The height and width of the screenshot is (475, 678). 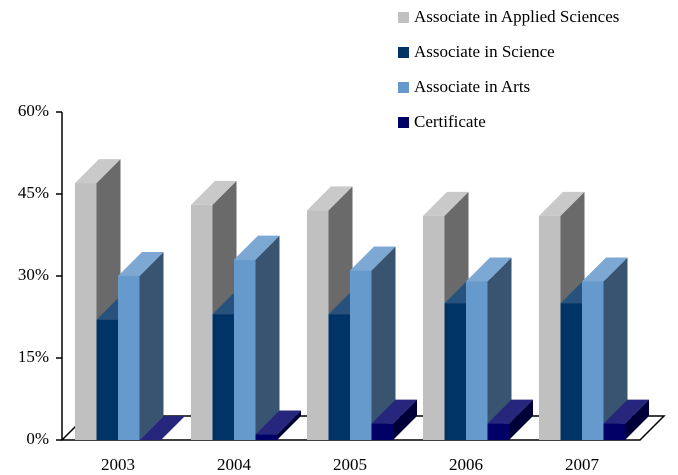 What do you see at coordinates (582, 464) in the screenshot?
I see `x-tick-label: 2007` at bounding box center [582, 464].